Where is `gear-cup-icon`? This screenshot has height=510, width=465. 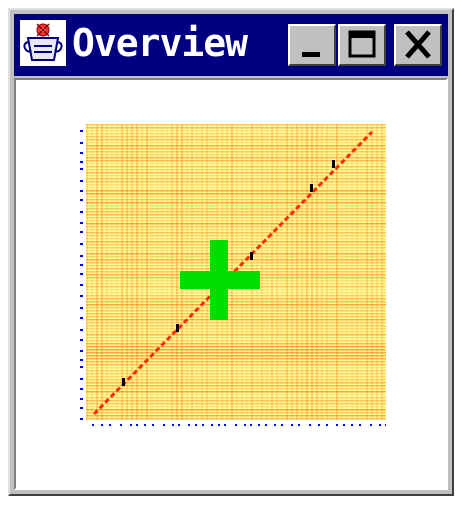
gear-cup-icon is located at coordinates (43, 43).